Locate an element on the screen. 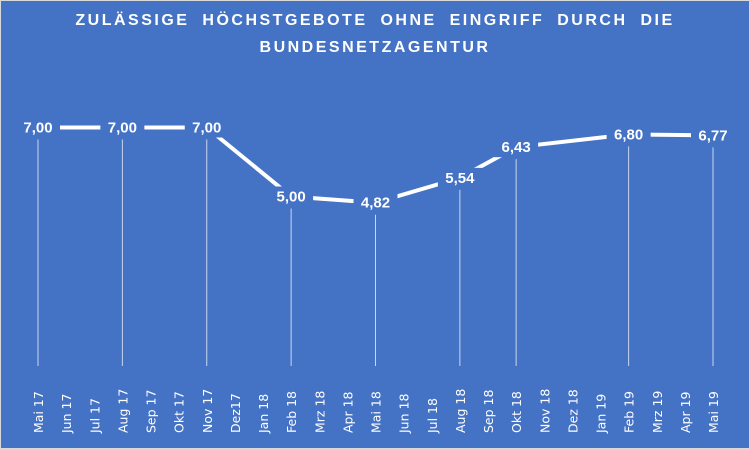  x-tick-label: Nov 17 is located at coordinates (207, 411).